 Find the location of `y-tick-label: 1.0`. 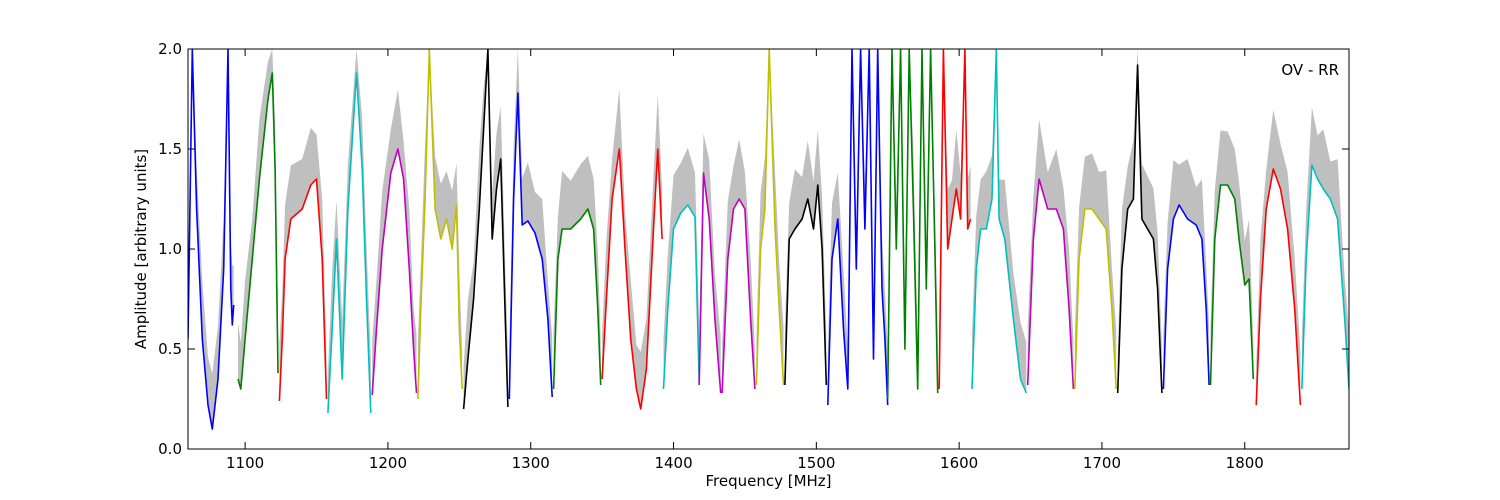

y-tick-label: 1.0 is located at coordinates (170, 249).